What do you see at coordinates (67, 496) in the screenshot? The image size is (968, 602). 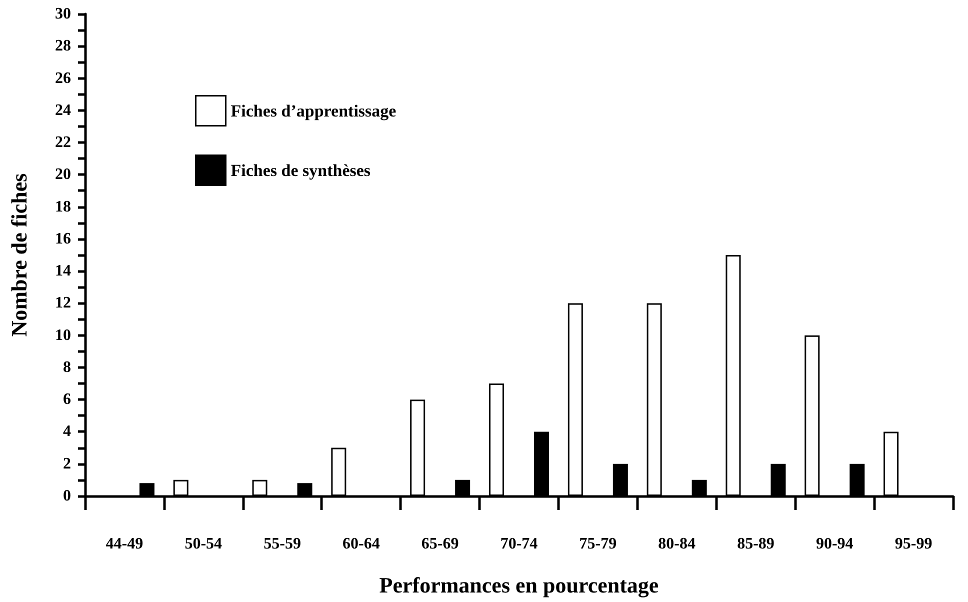 I see `y-tick-label: 0` at bounding box center [67, 496].